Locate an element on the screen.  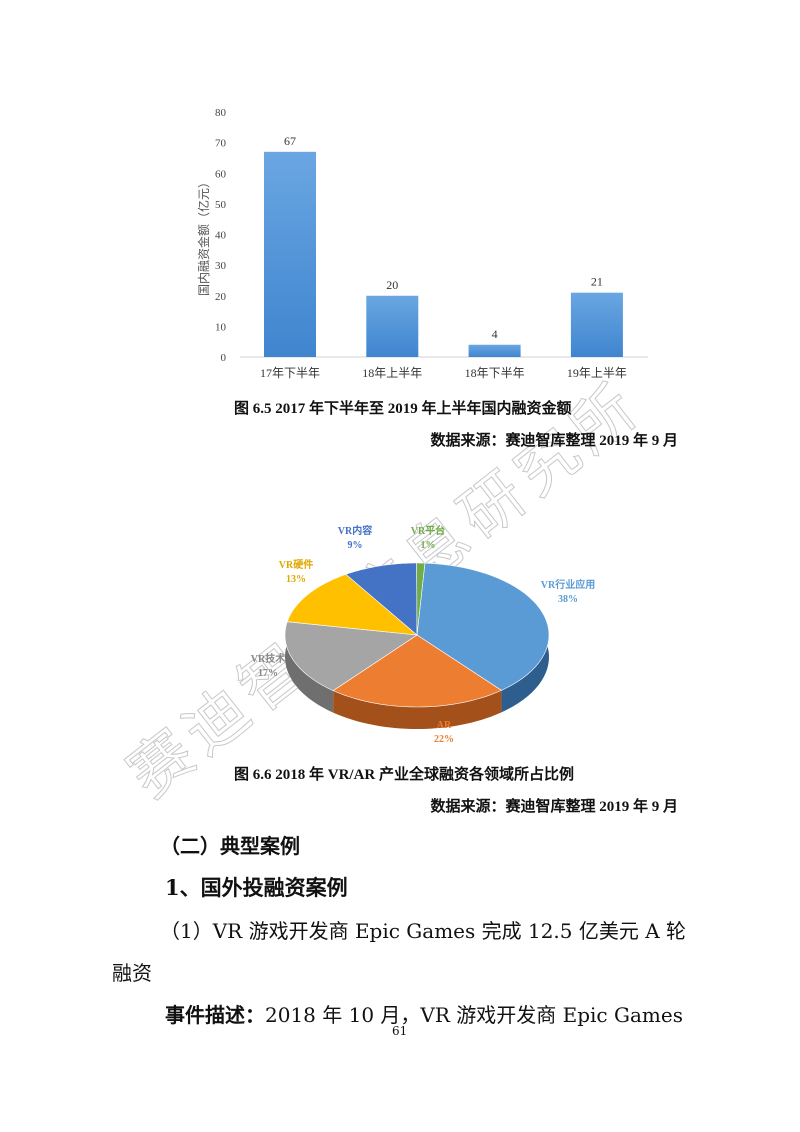
pie-chart: VR行业应用 38% AR 22% VR技术 17% VR硬件 13% VR内容 9% VR平台 1% is located at coordinates (423, 634).